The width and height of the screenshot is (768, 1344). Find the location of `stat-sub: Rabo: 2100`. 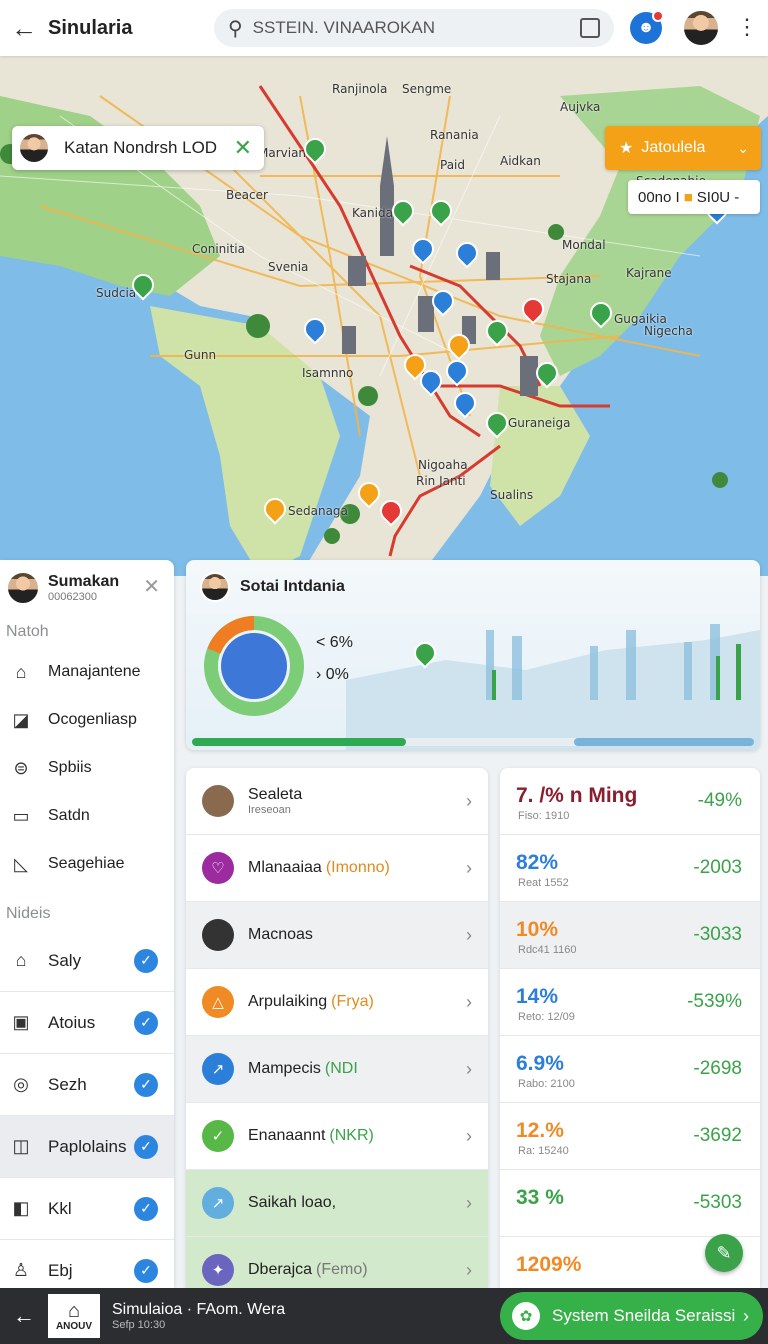

stat-sub: Rabo: 2100 is located at coordinates (546, 1084).